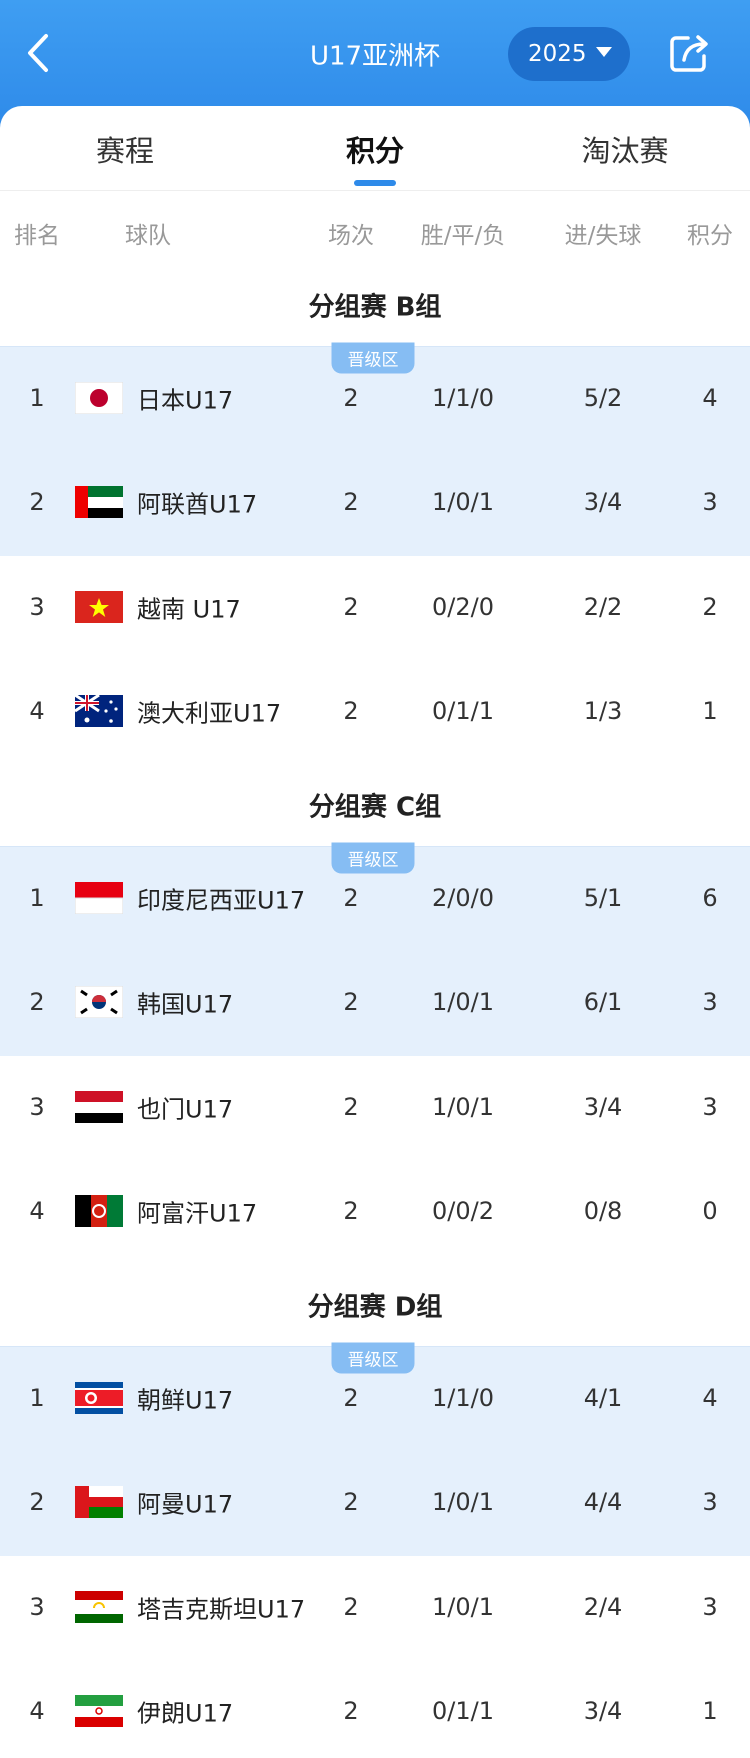 This screenshot has height=1758, width=750. I want to click on goals: 2/4, so click(603, 1606).